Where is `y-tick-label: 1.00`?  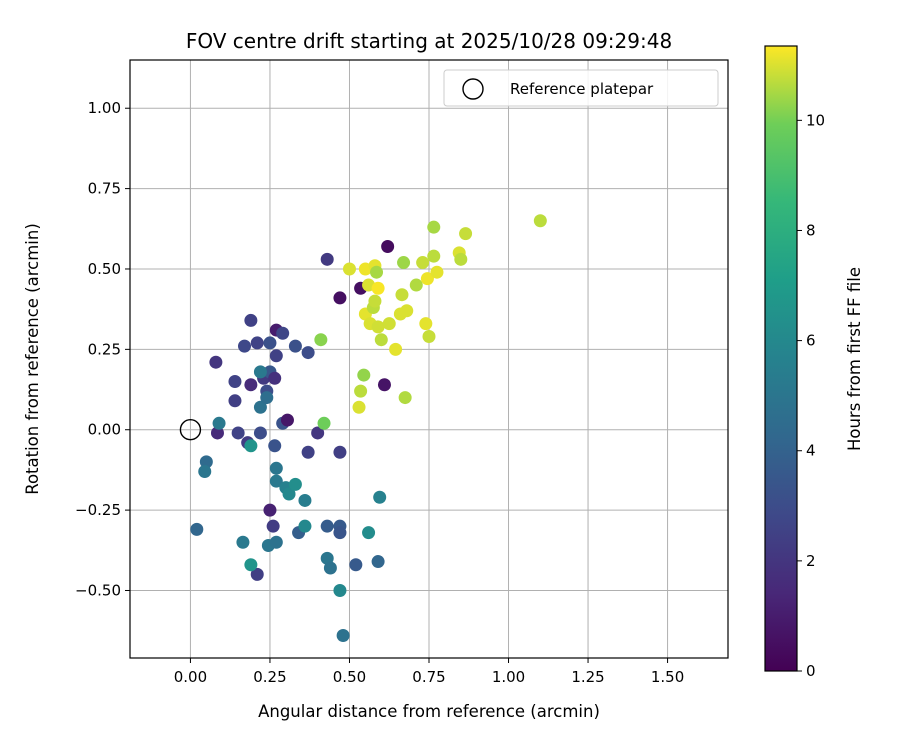 y-tick-label: 1.00 is located at coordinates (104, 108).